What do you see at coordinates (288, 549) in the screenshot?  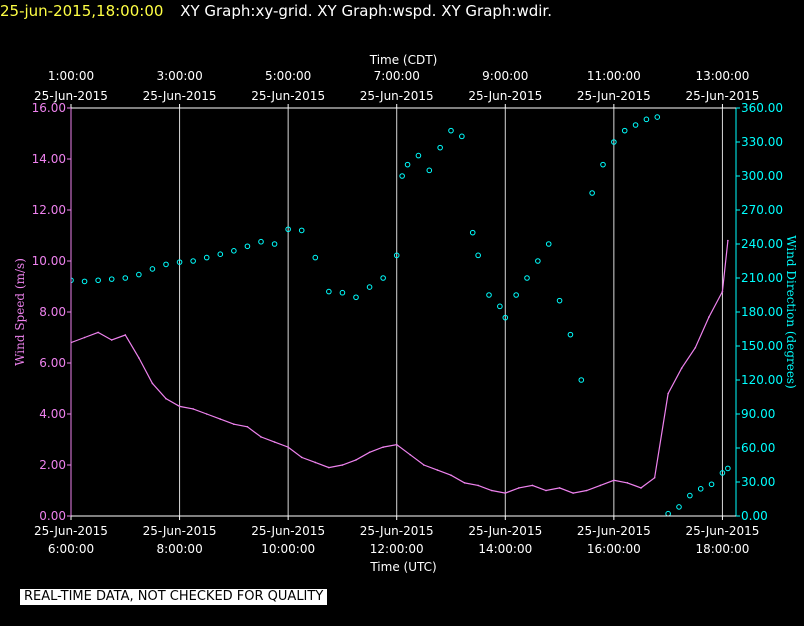 I see `x-bottom-tick-time: 10:00:00` at bounding box center [288, 549].